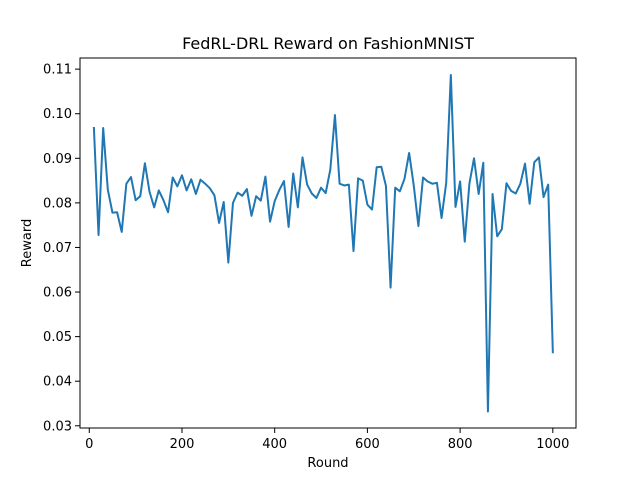  What do you see at coordinates (57, 337) in the screenshot?
I see `y-tick-label: 0.05` at bounding box center [57, 337].